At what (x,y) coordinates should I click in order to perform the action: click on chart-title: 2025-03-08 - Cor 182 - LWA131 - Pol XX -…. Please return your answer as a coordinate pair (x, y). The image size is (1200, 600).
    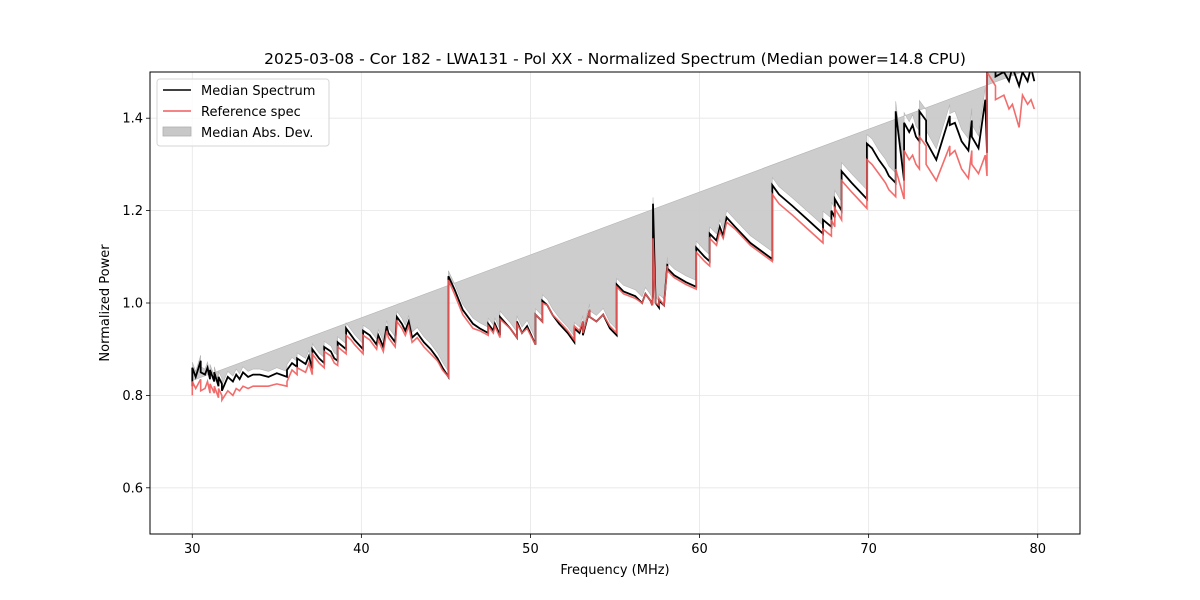
    Looking at the image, I should click on (615, 59).